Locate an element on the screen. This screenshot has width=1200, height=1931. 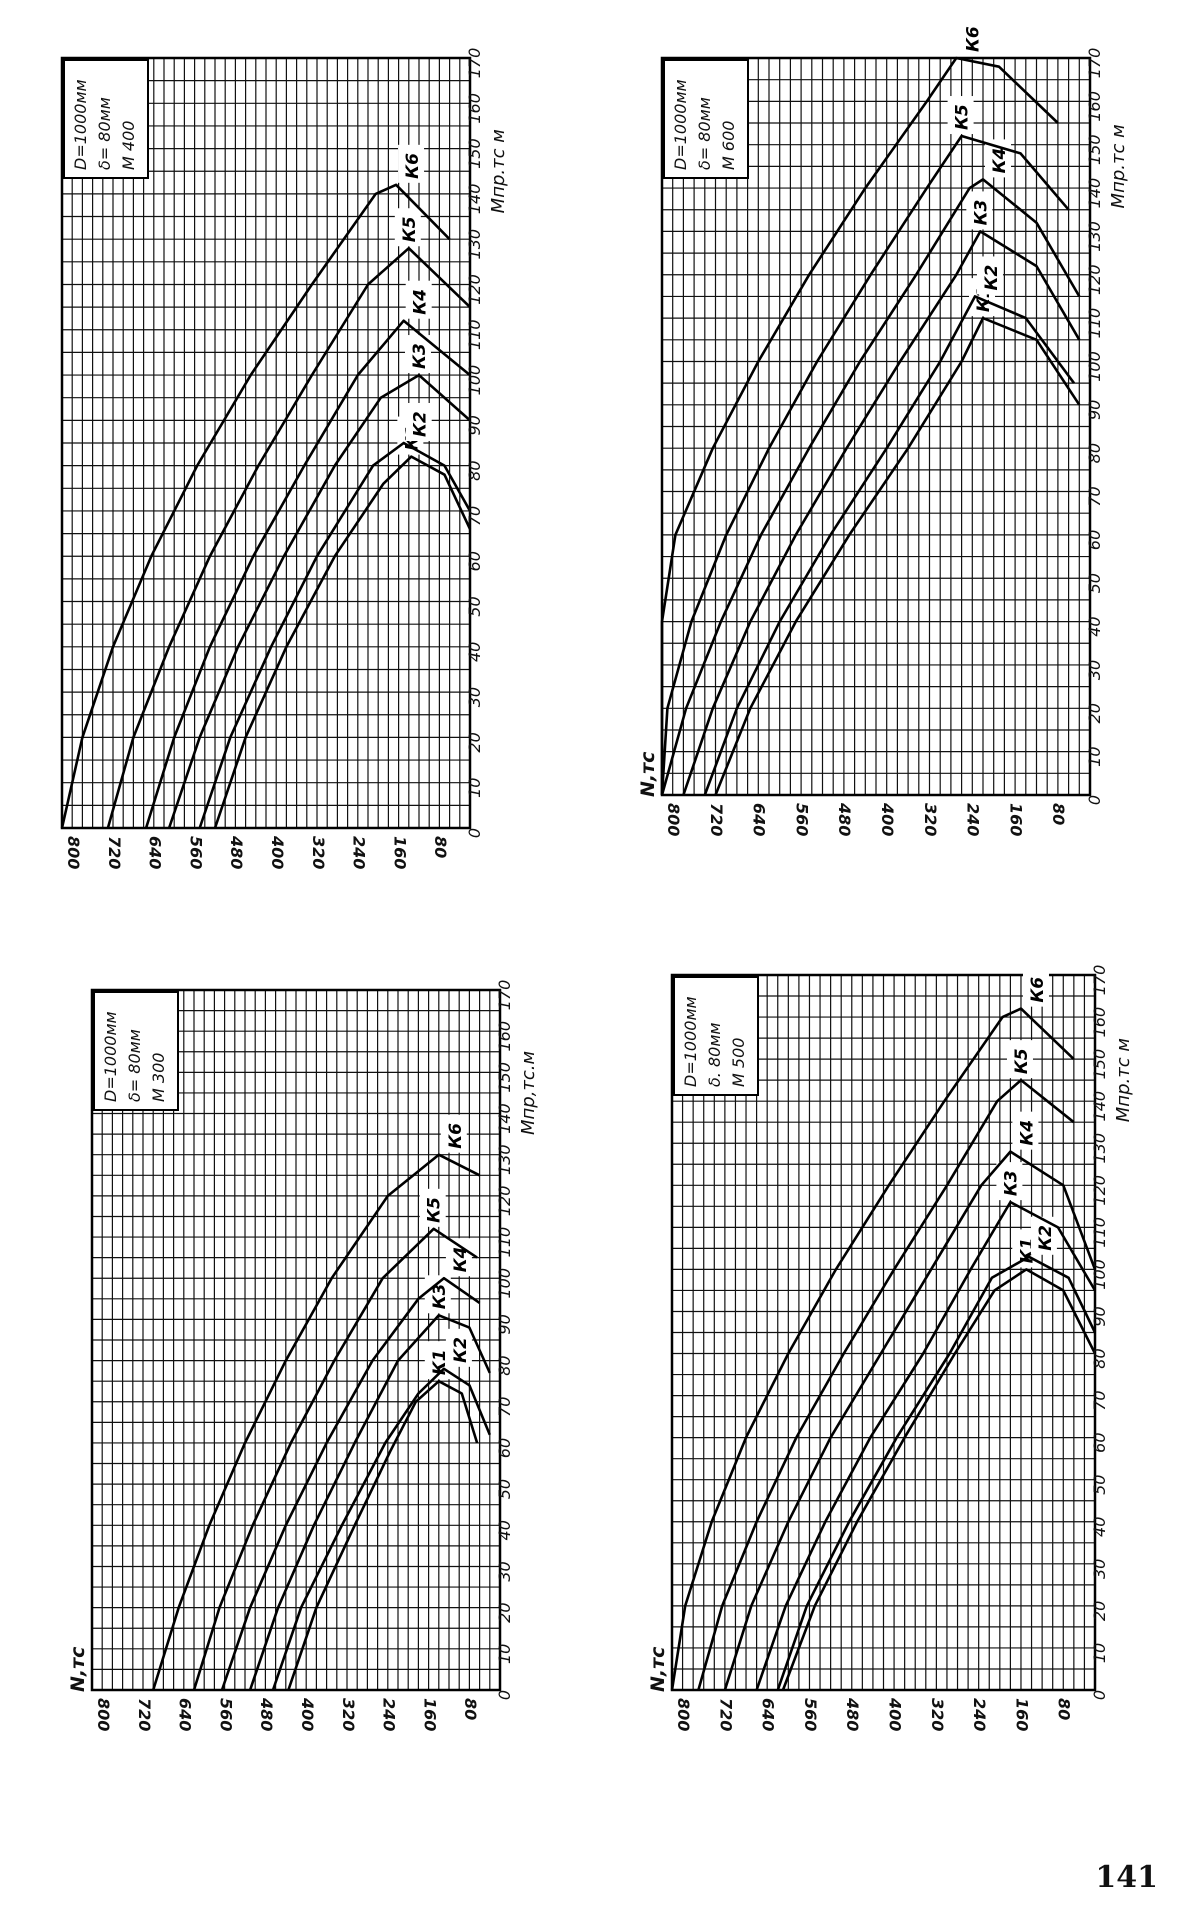
m-tick-label: 120 is located at coordinates (504, 1201).